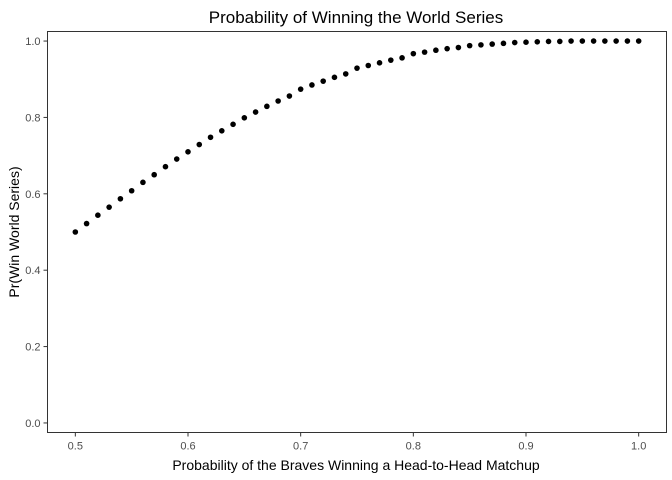 The height and width of the screenshot is (480, 672). I want to click on x-axis: 0.5 0.6 0.7 0.8 0.9 1.0, so click(357, 442).